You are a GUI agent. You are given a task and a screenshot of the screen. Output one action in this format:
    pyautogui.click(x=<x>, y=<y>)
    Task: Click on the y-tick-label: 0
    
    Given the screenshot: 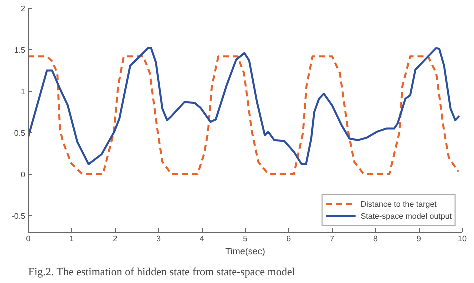 What is the action you would take?
    pyautogui.click(x=23, y=175)
    